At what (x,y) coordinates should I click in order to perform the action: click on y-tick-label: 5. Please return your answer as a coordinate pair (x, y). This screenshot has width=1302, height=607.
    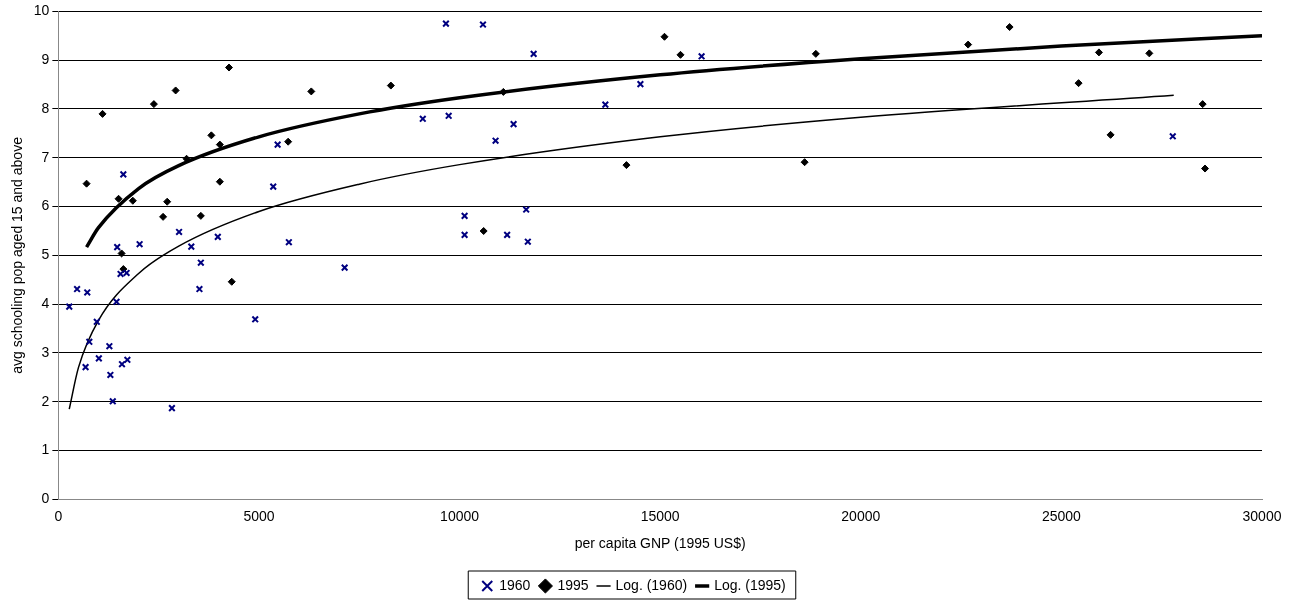
    Looking at the image, I should click on (45, 254).